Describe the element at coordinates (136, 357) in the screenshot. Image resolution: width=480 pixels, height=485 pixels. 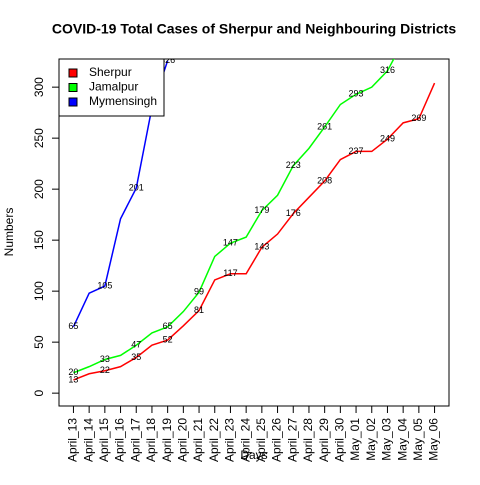
I see `data-label: 35` at that location.